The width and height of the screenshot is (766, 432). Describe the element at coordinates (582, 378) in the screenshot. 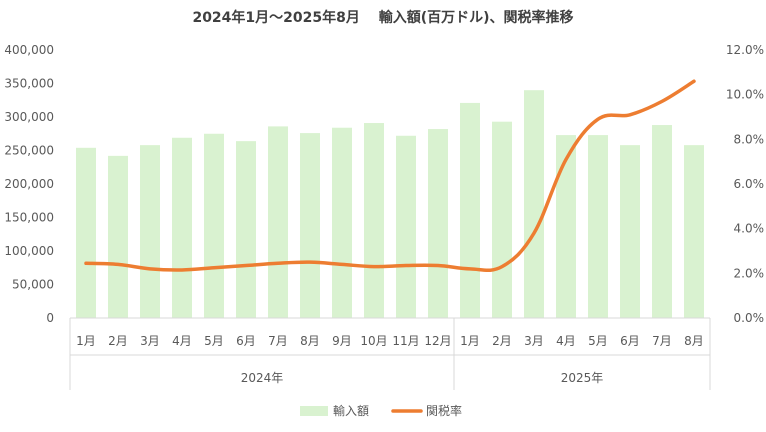

I see `year-group-label: 2025年` at that location.